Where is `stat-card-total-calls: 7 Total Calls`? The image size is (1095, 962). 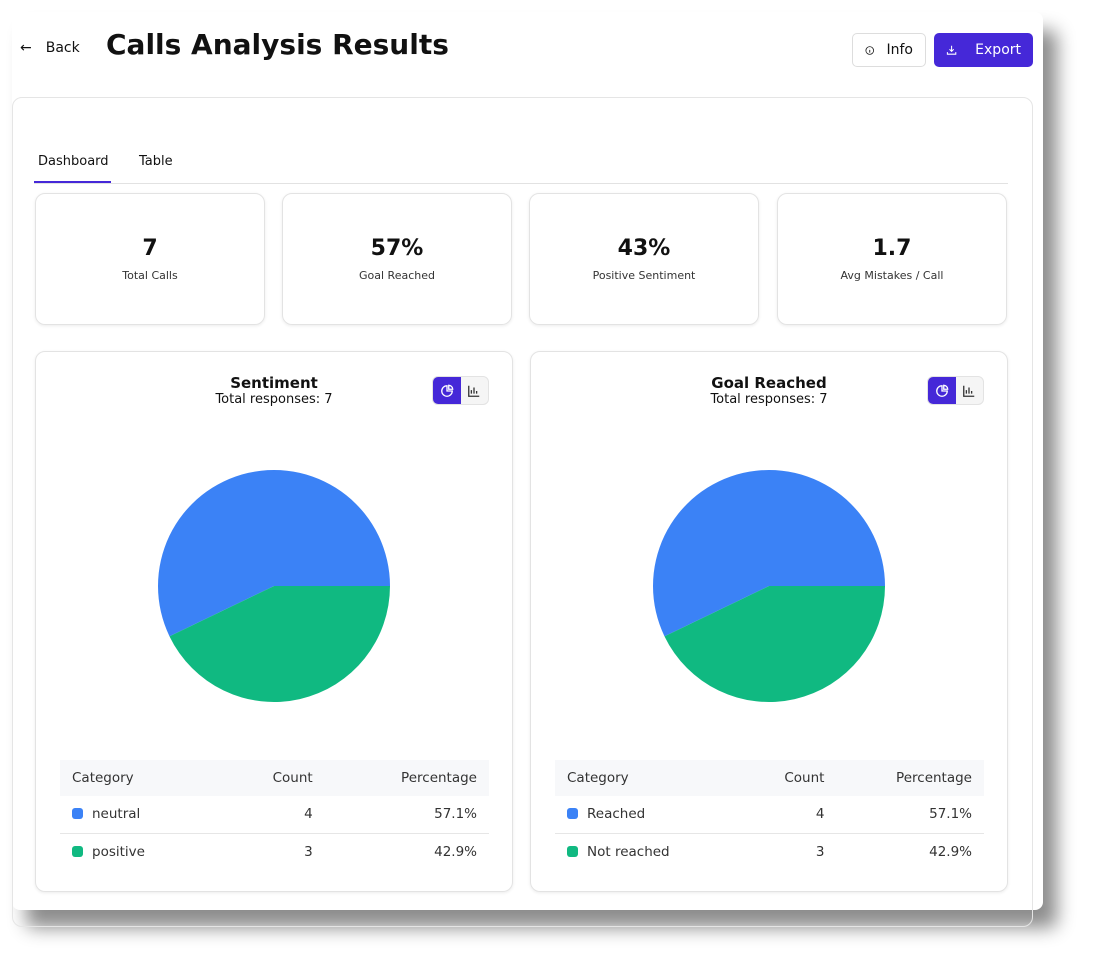 stat-card-total-calls: 7 Total Calls is located at coordinates (150, 259).